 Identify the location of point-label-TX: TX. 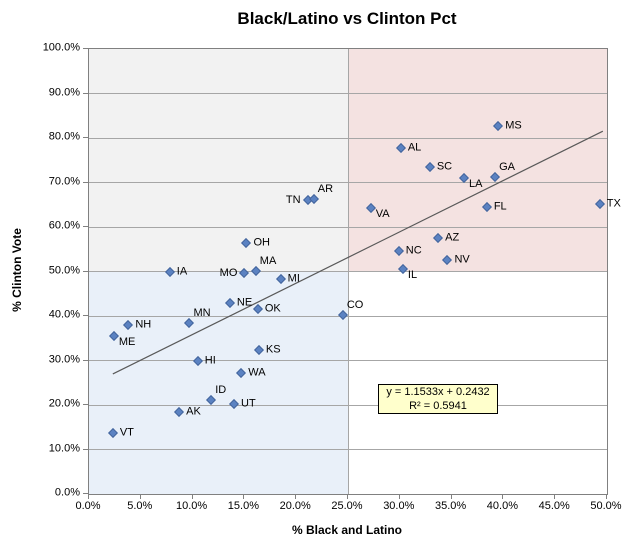
(613, 203).